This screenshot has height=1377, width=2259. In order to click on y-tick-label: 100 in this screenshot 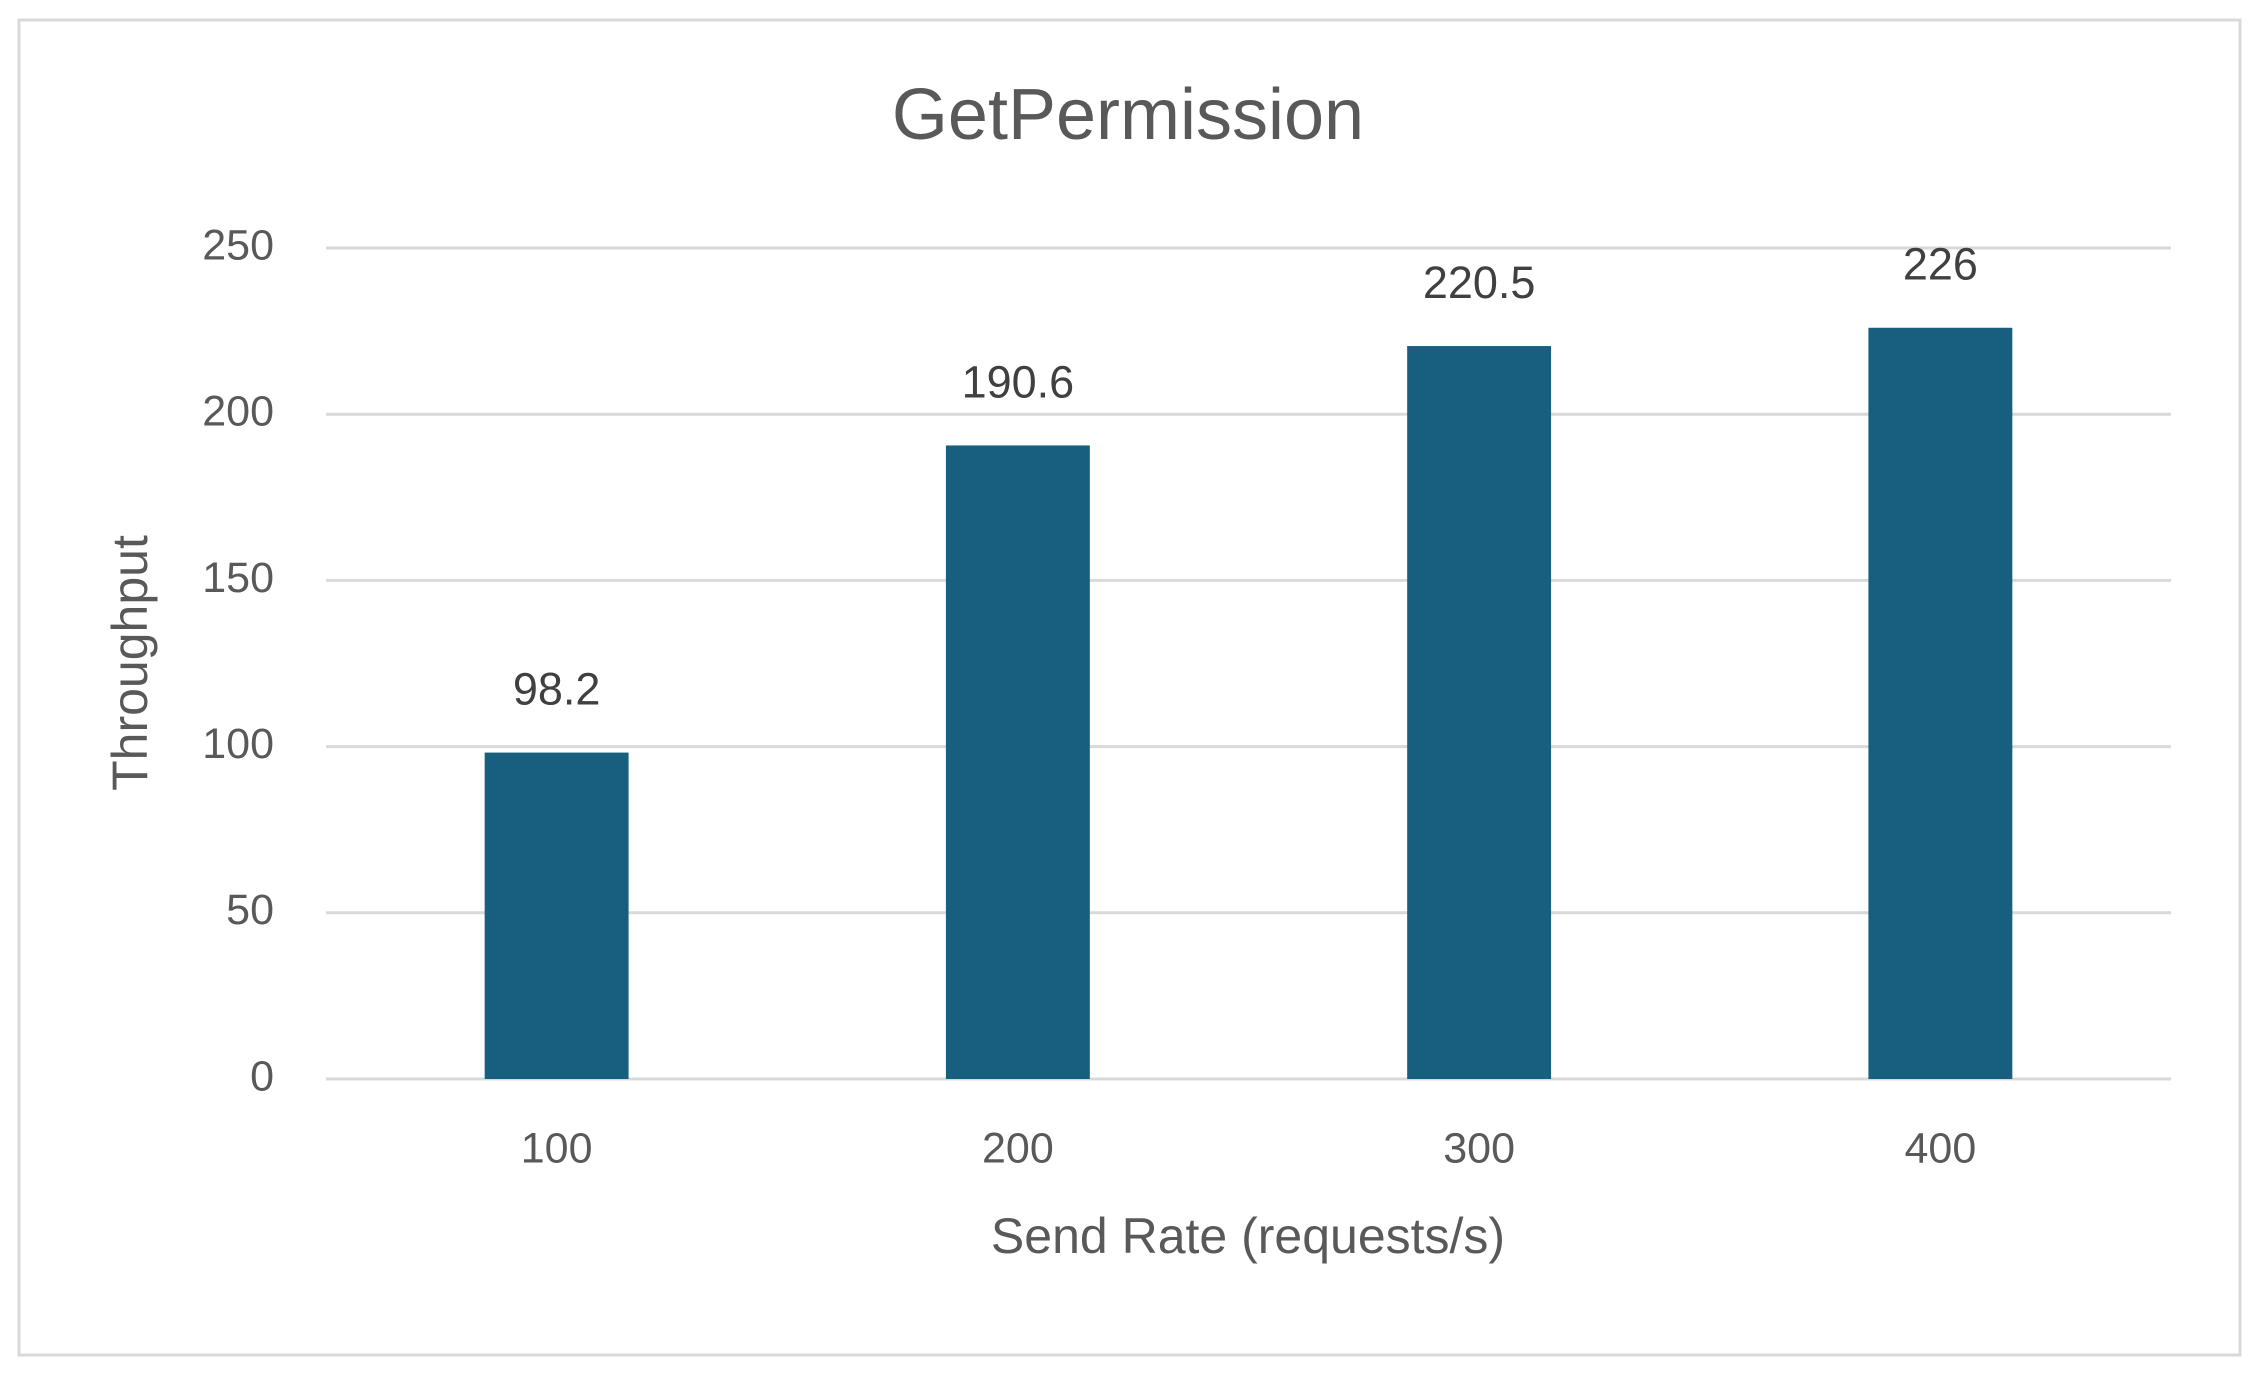, I will do `click(238, 744)`.